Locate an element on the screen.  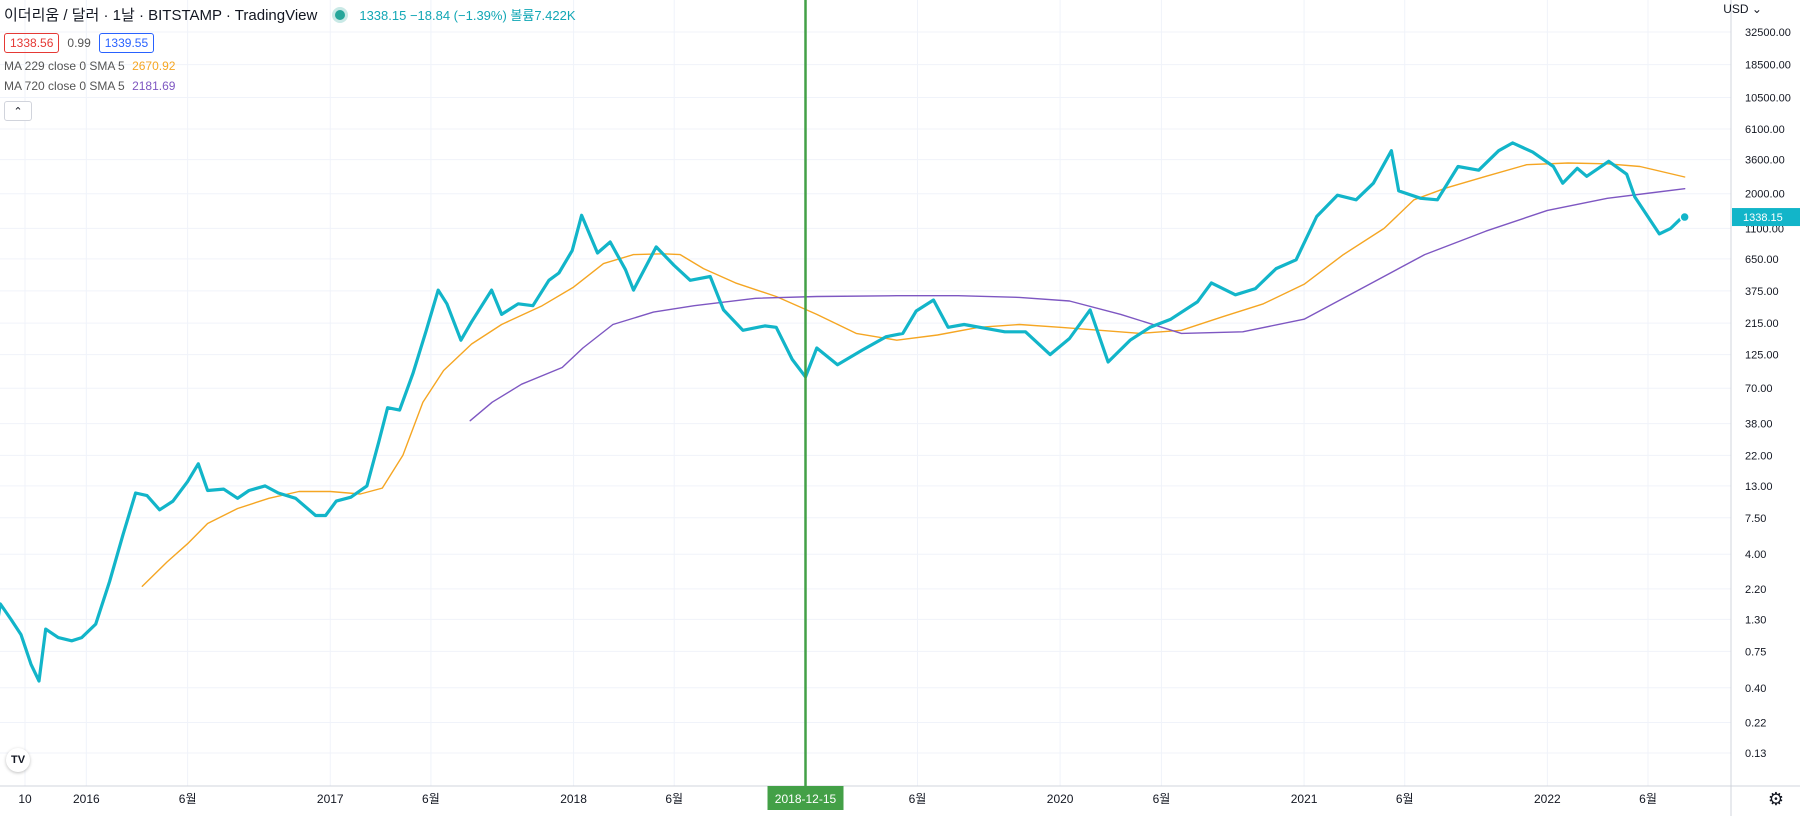
x-tick-label: 2021 is located at coordinates (1304, 799).